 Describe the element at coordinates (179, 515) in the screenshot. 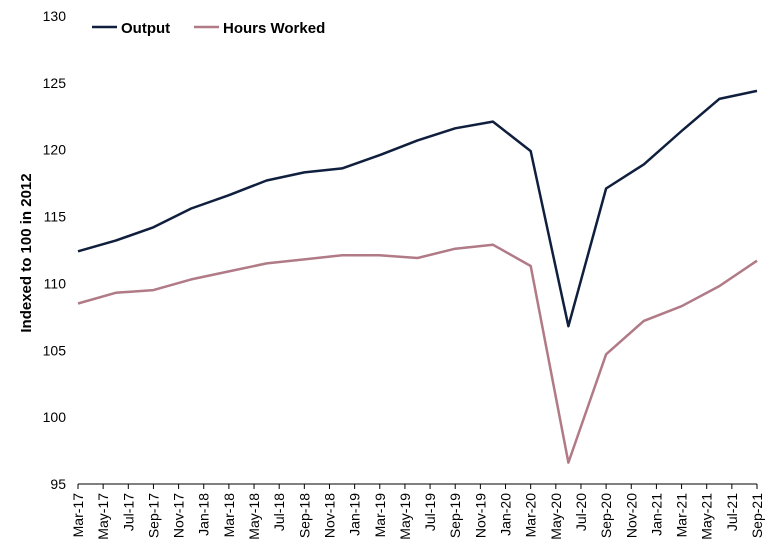

I see `x-tick-label: Nov-17` at that location.